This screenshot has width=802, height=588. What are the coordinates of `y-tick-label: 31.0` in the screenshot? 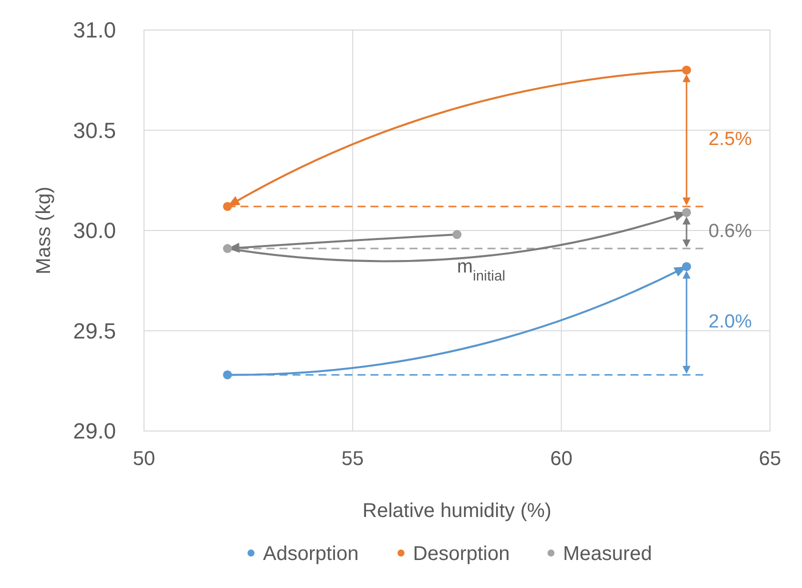 It's located at (94, 30).